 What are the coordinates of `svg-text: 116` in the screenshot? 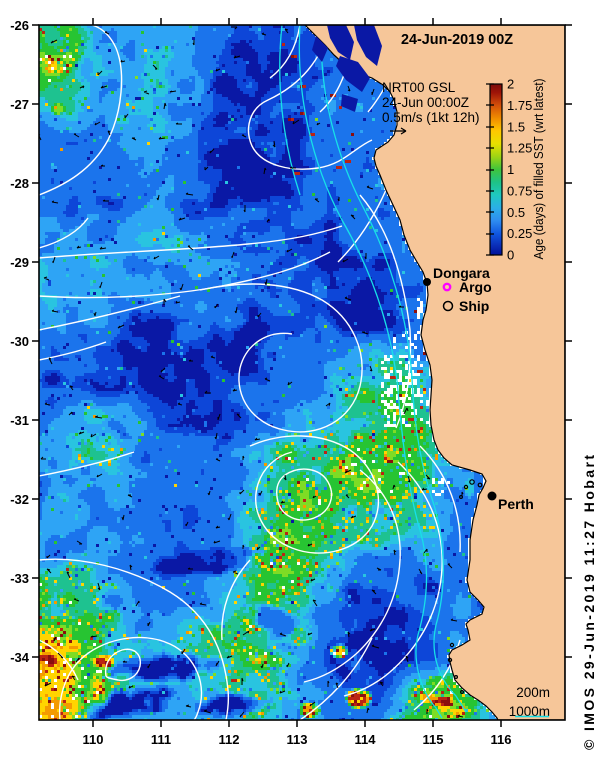 It's located at (501, 739).